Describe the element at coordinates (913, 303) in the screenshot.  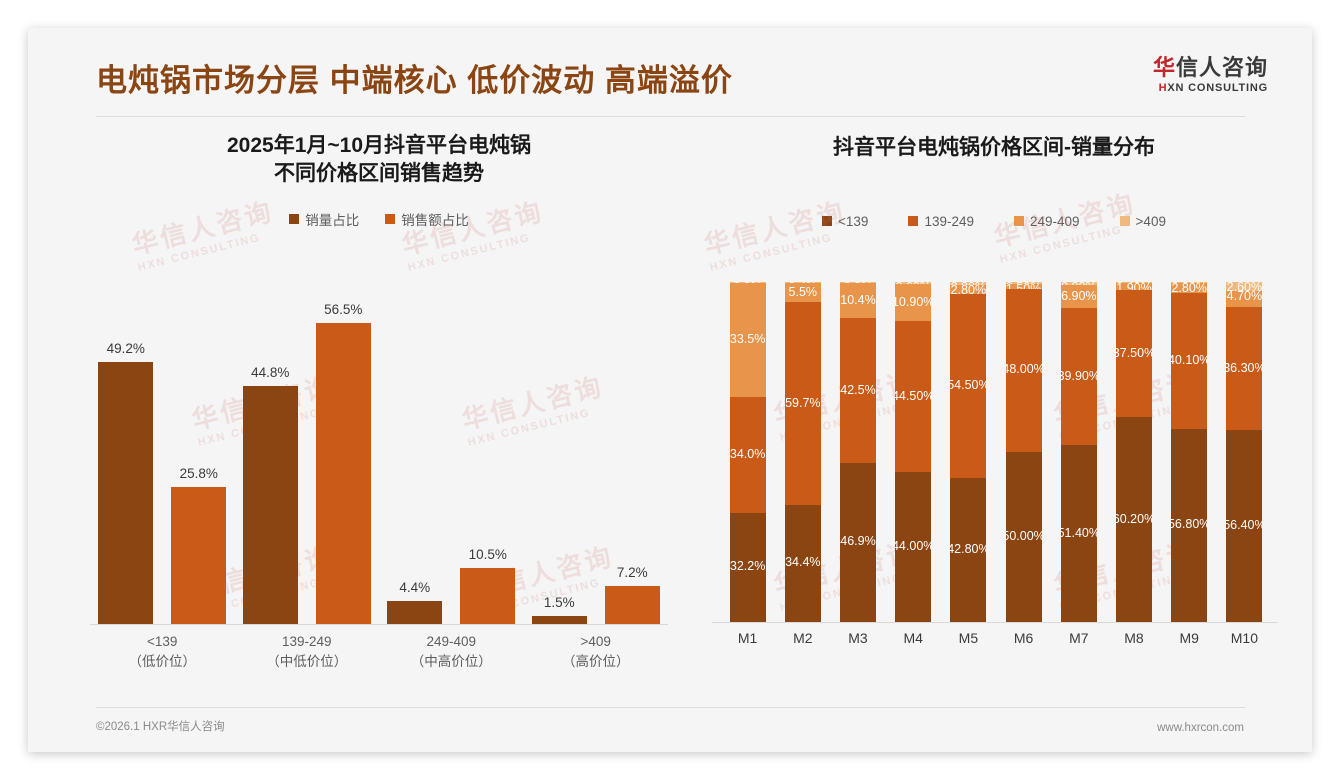
I see `stacked-segment: 10.90%` at that location.